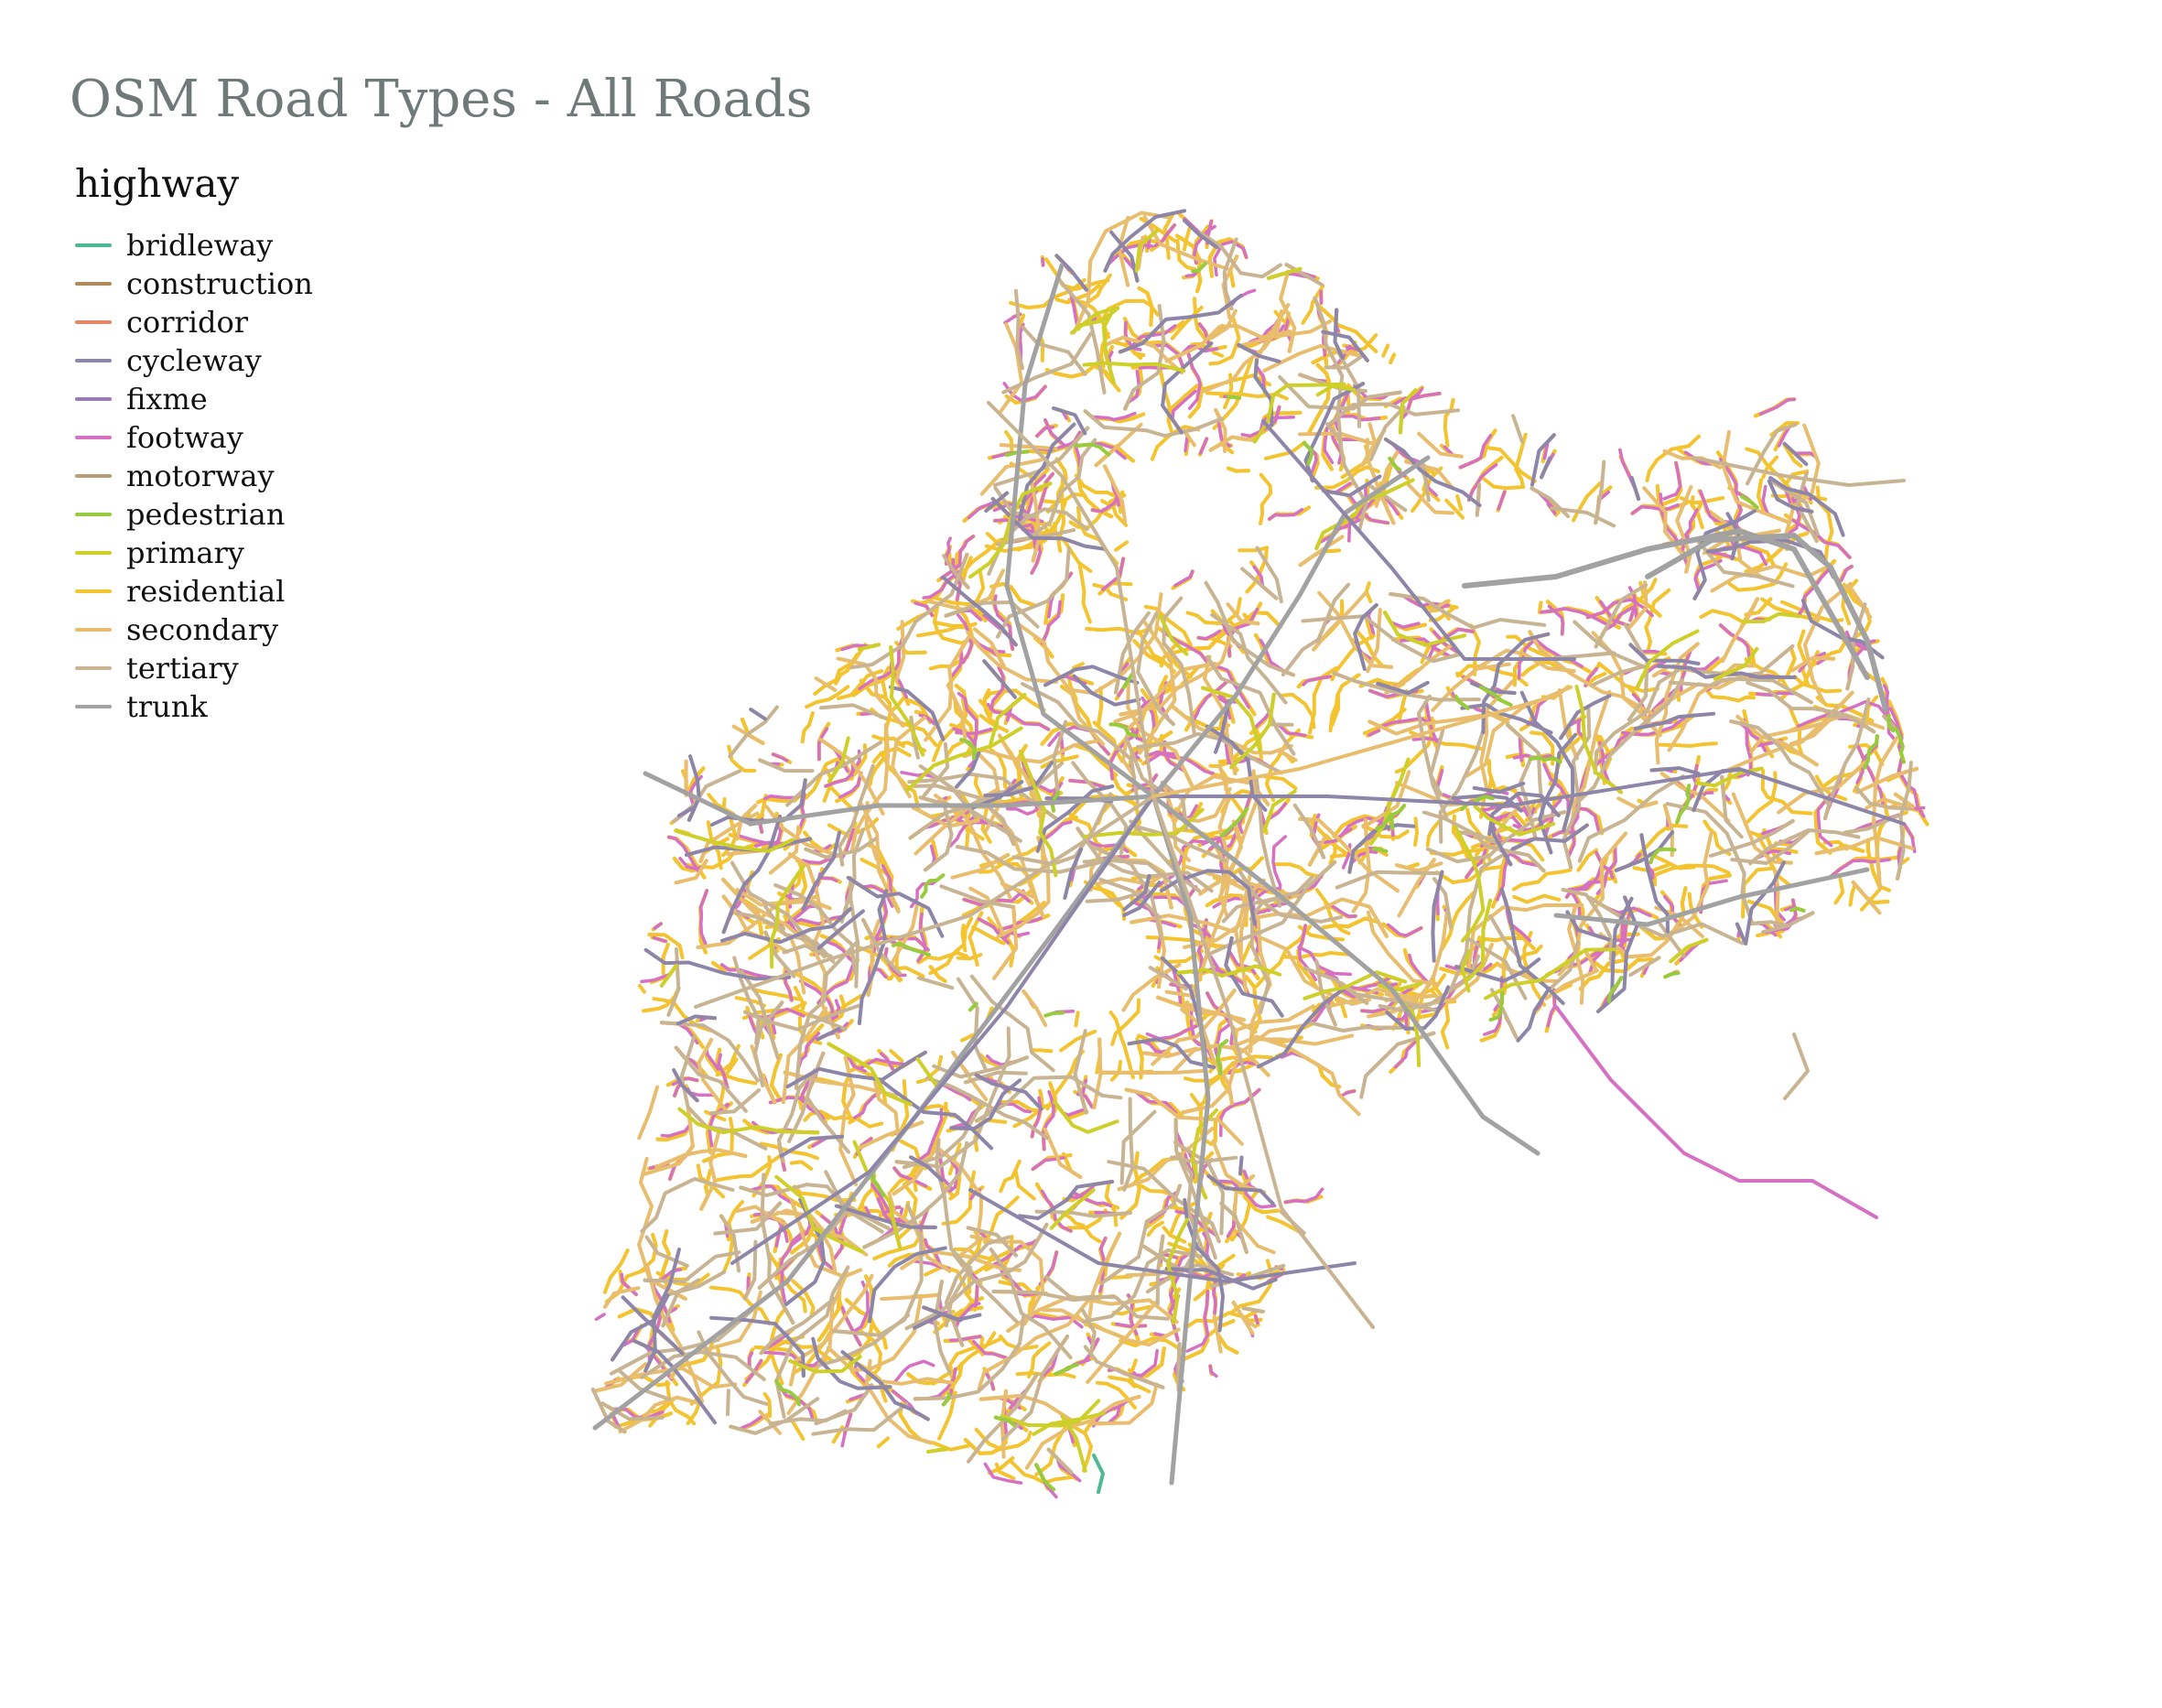  Describe the element at coordinates (94, 360) in the screenshot. I see `legend-swatch-cycleway` at that location.